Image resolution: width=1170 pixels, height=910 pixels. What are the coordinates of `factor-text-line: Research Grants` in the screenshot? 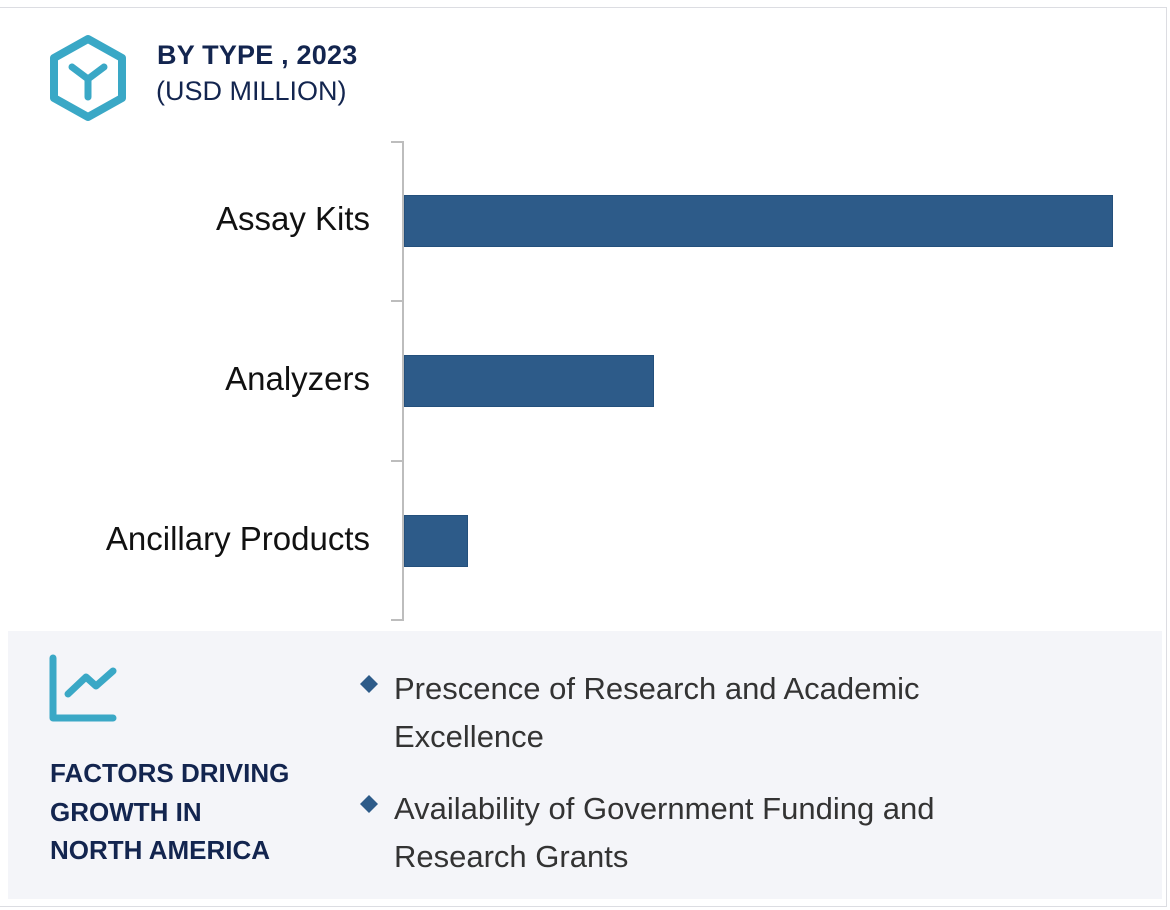 It's located at (511, 856).